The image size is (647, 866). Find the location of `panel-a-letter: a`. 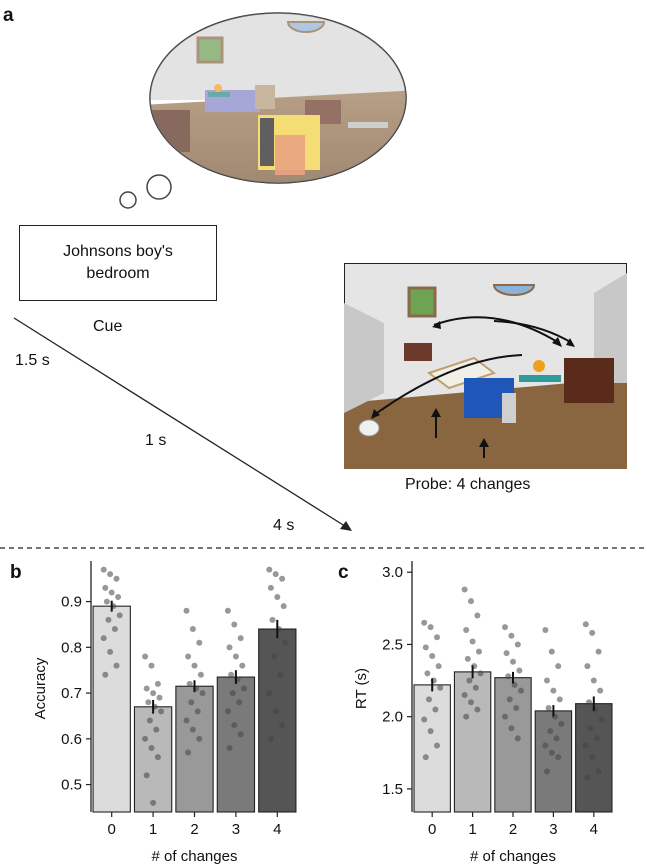

panel-a-letter: a is located at coordinates (8, 15).